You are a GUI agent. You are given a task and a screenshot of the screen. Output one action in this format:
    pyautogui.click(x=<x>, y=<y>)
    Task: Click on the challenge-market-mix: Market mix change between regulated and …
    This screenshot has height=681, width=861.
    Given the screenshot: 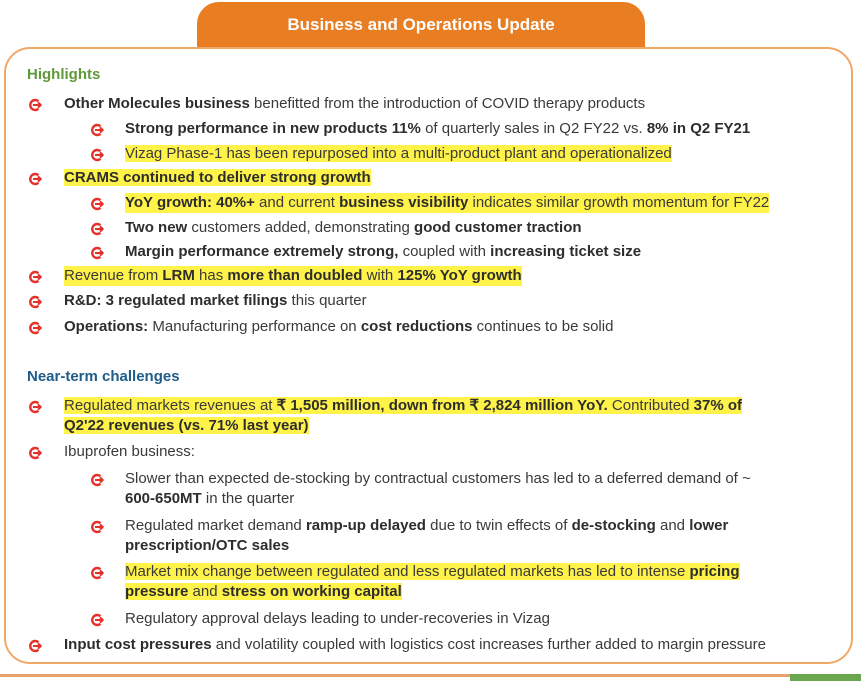 What is the action you would take?
    pyautogui.click(x=432, y=571)
    